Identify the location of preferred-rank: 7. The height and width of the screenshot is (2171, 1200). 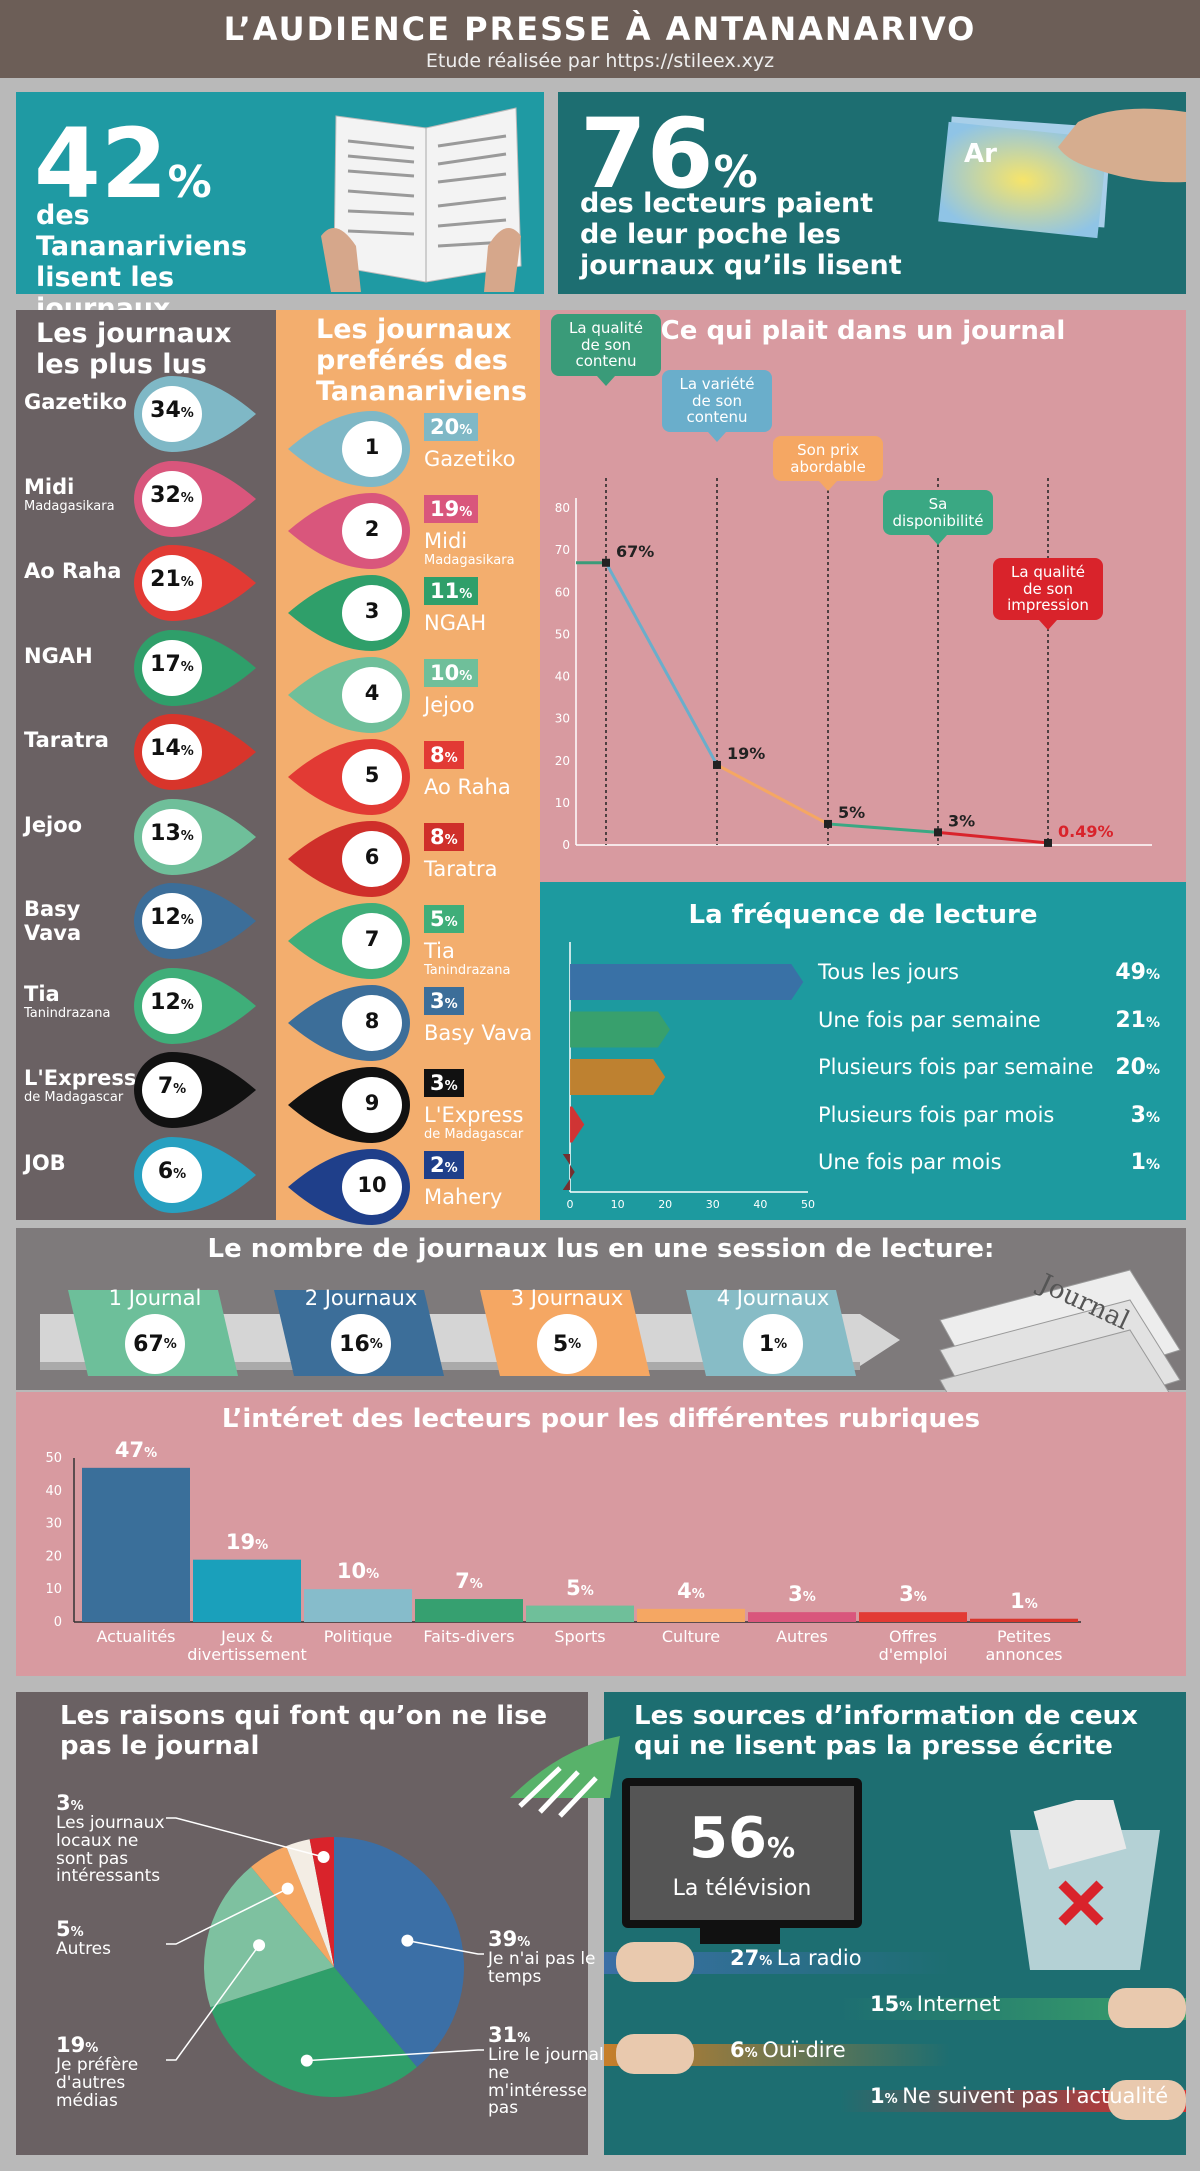
(372, 939).